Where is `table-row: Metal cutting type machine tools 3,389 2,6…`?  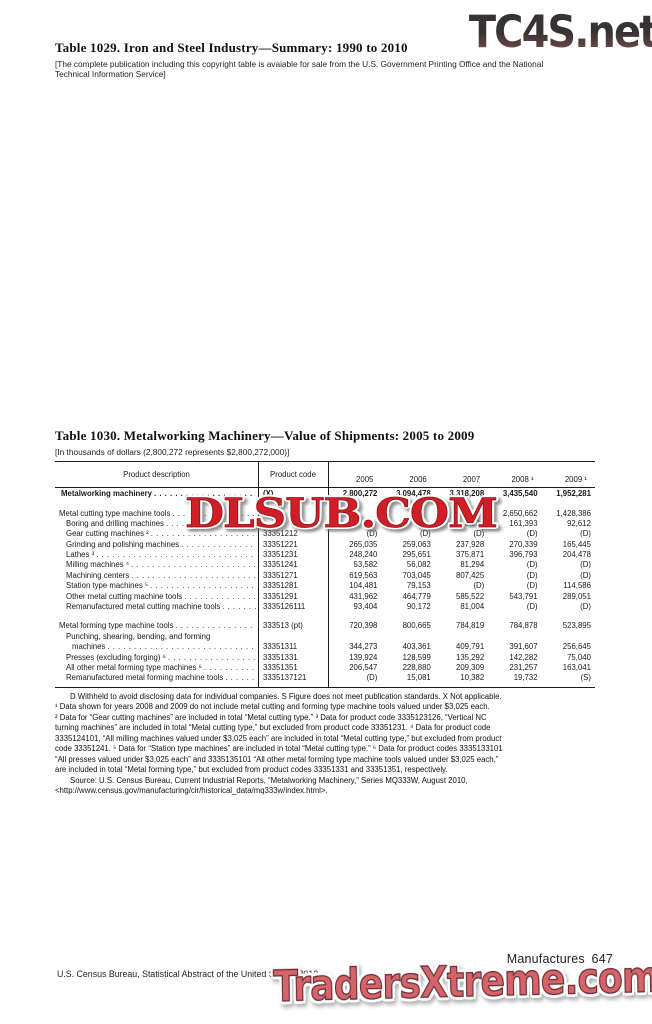 table-row: Metal cutting type machine tools 3,389 2,6… is located at coordinates (325, 514).